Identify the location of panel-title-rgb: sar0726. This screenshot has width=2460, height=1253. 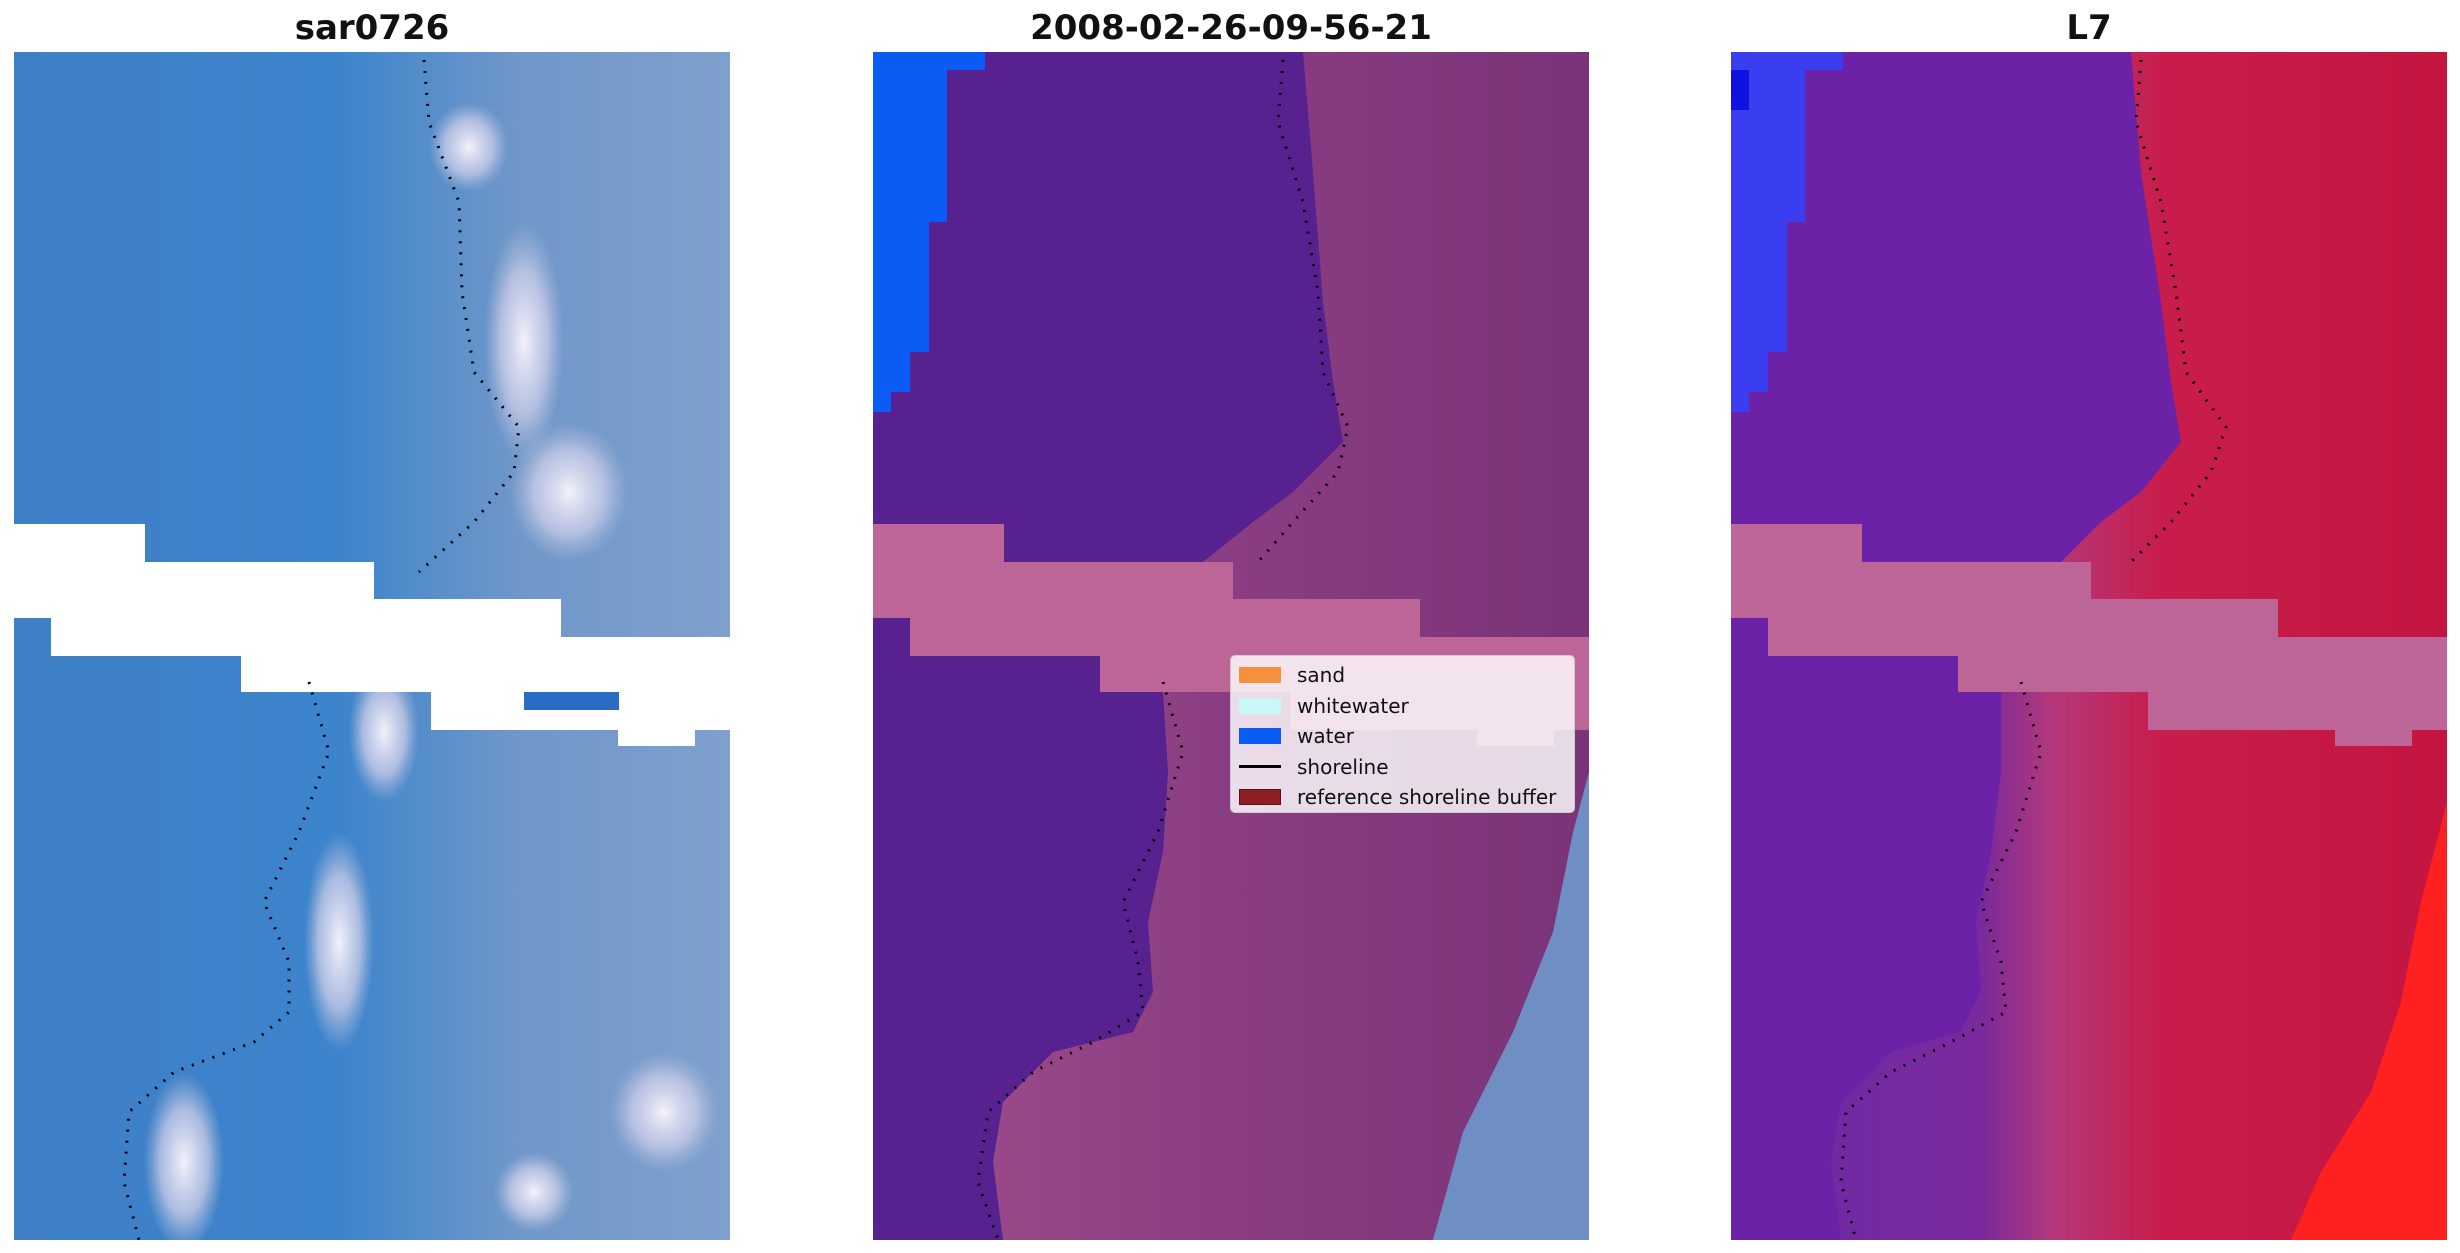
(372, 28).